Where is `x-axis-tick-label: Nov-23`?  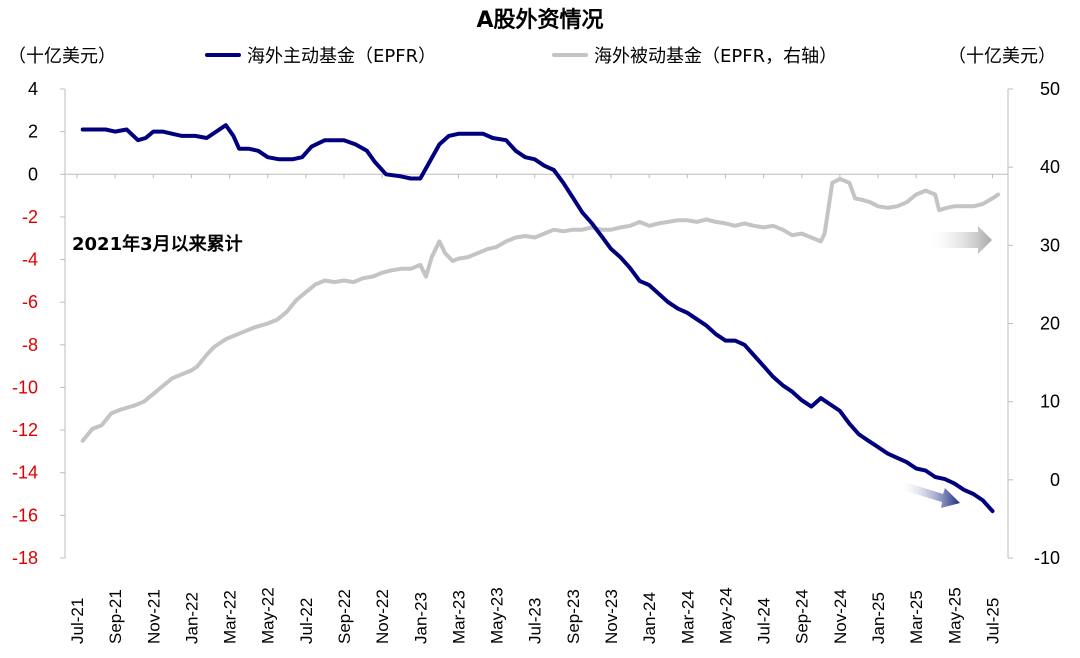
x-axis-tick-label: Nov-23 is located at coordinates (611, 616).